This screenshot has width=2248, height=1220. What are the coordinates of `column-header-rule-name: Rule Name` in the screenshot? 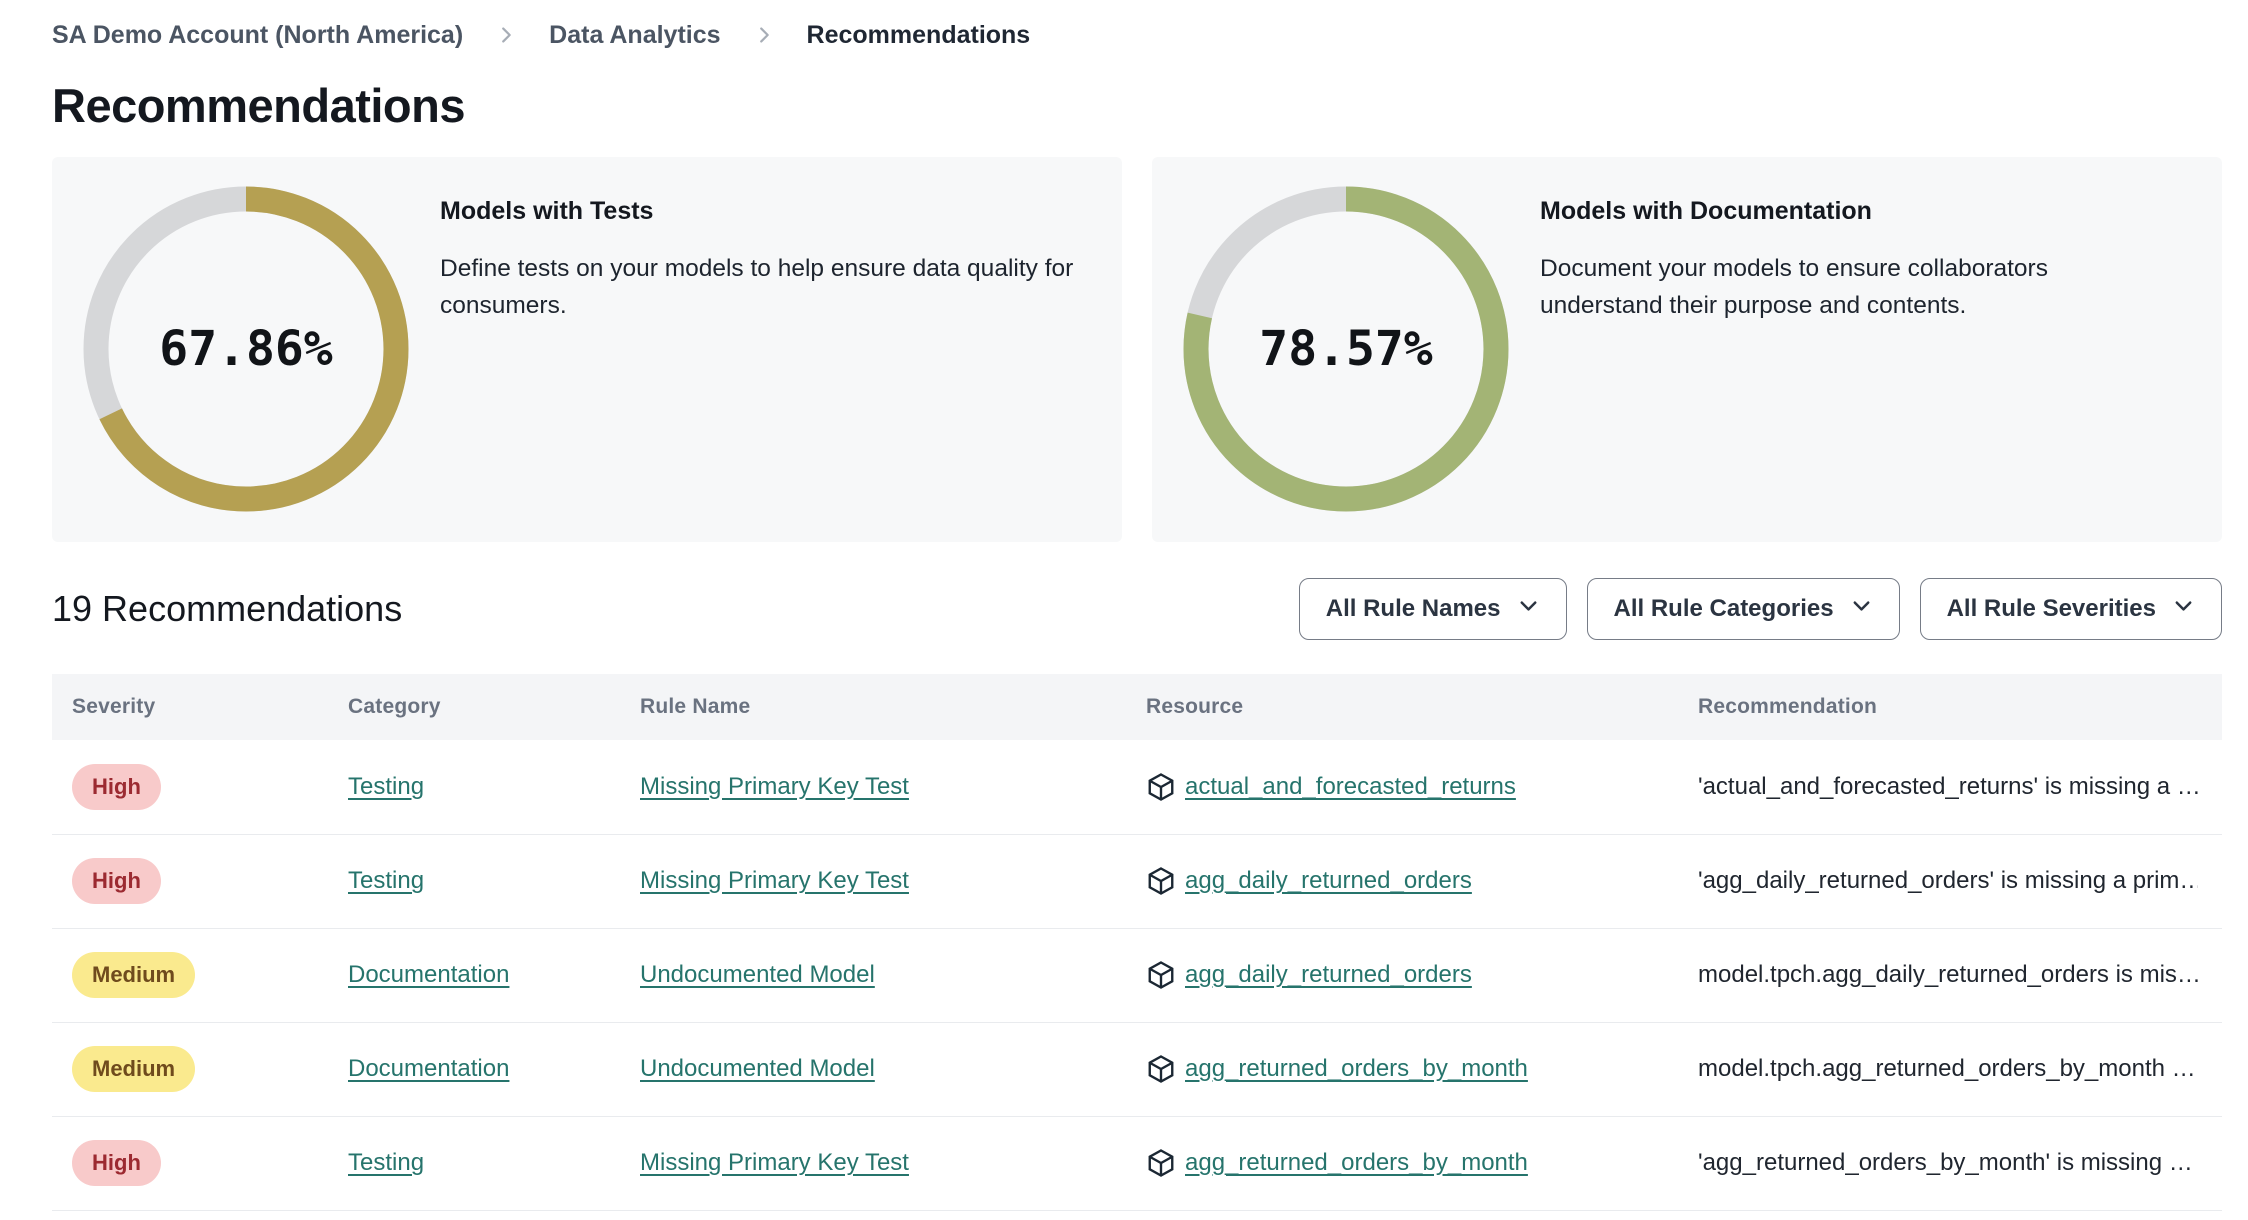 It's located at (695, 706).